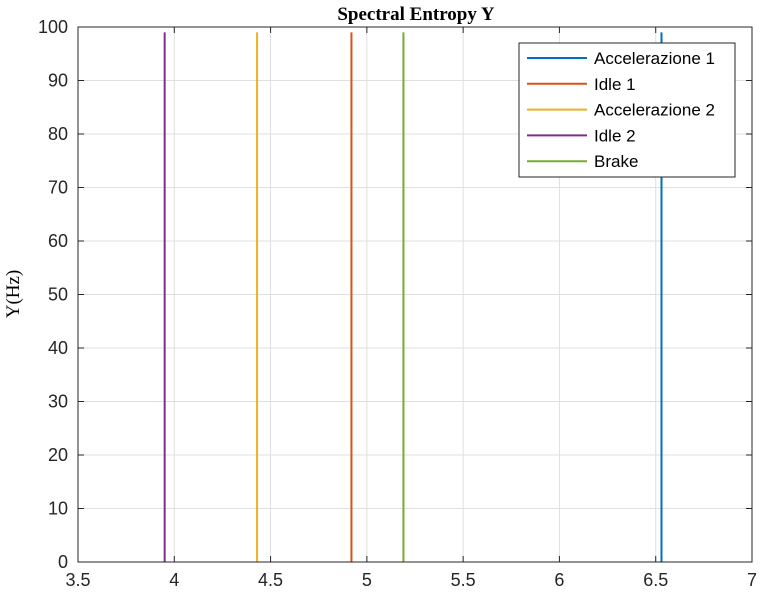  Describe the element at coordinates (752, 580) in the screenshot. I see `x-tick-label: 7` at that location.